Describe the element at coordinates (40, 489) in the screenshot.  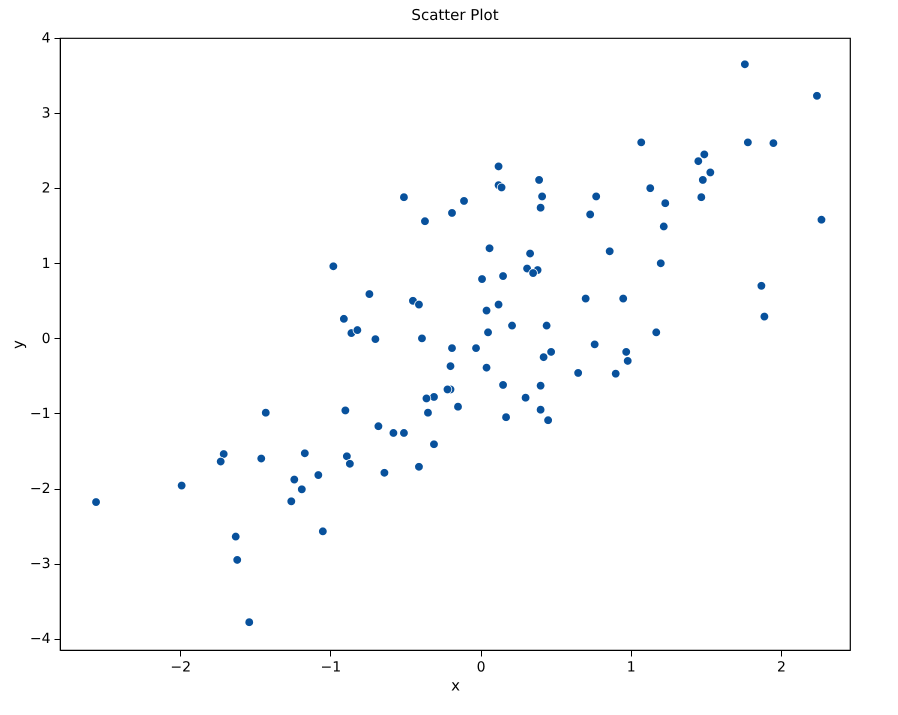
I see `y-tick-label: −2` at that location.